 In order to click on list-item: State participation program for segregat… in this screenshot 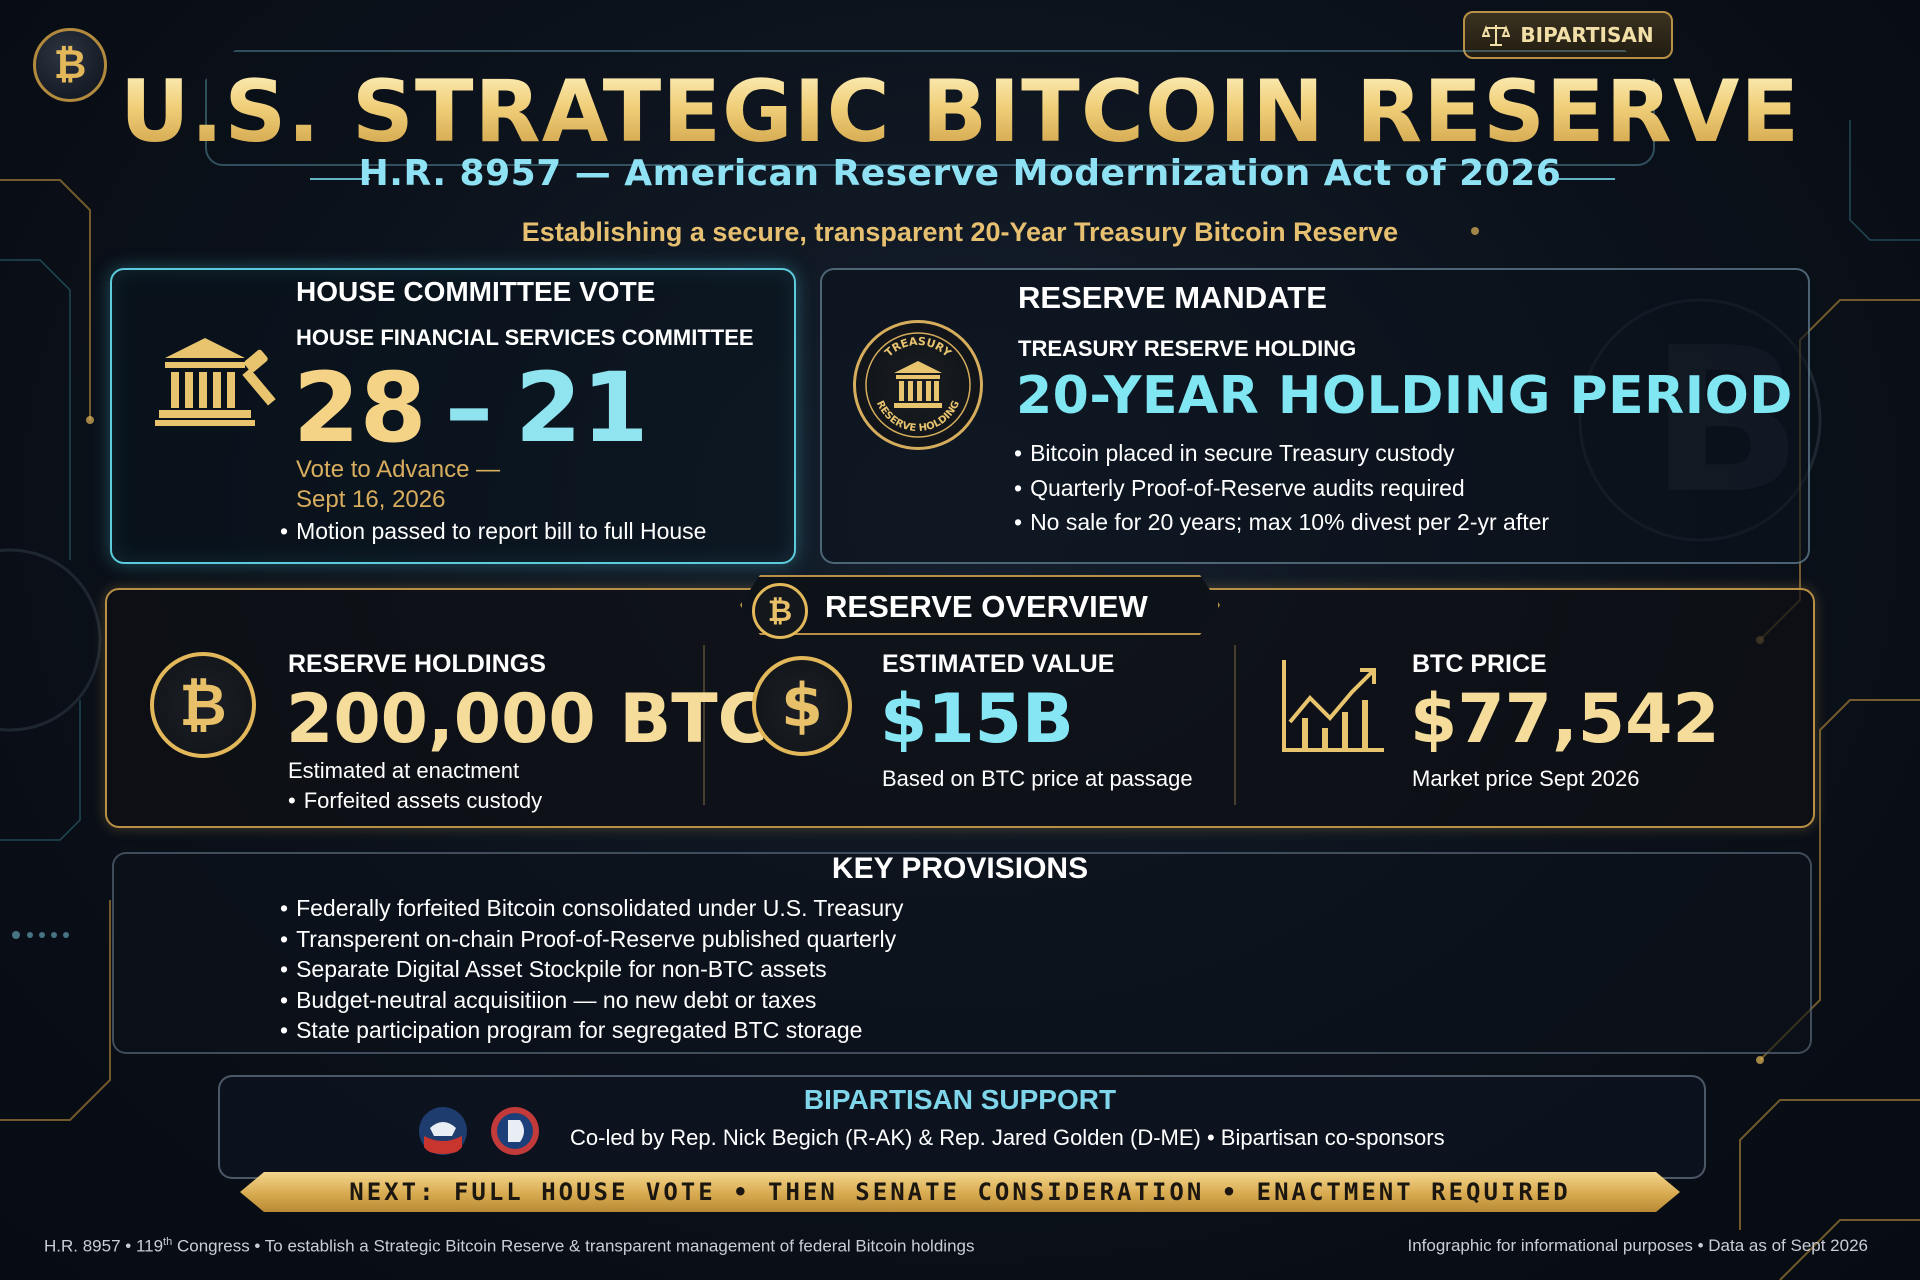, I will do `click(591, 1030)`.